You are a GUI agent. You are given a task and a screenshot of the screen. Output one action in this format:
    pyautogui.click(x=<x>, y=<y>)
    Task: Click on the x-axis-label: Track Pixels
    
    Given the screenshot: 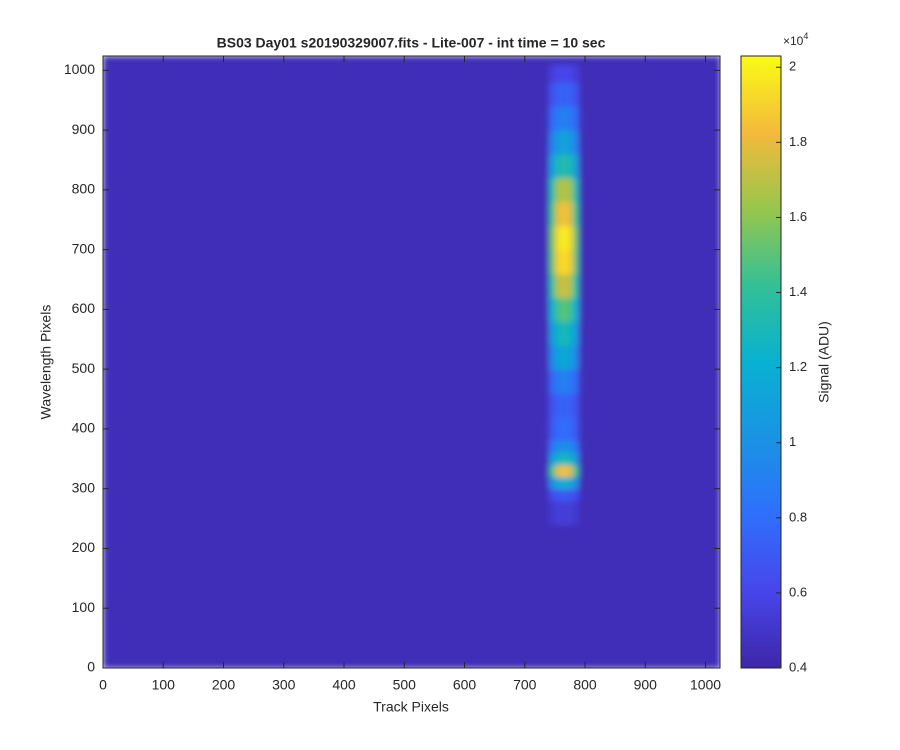 What is the action you would take?
    pyautogui.click(x=411, y=707)
    